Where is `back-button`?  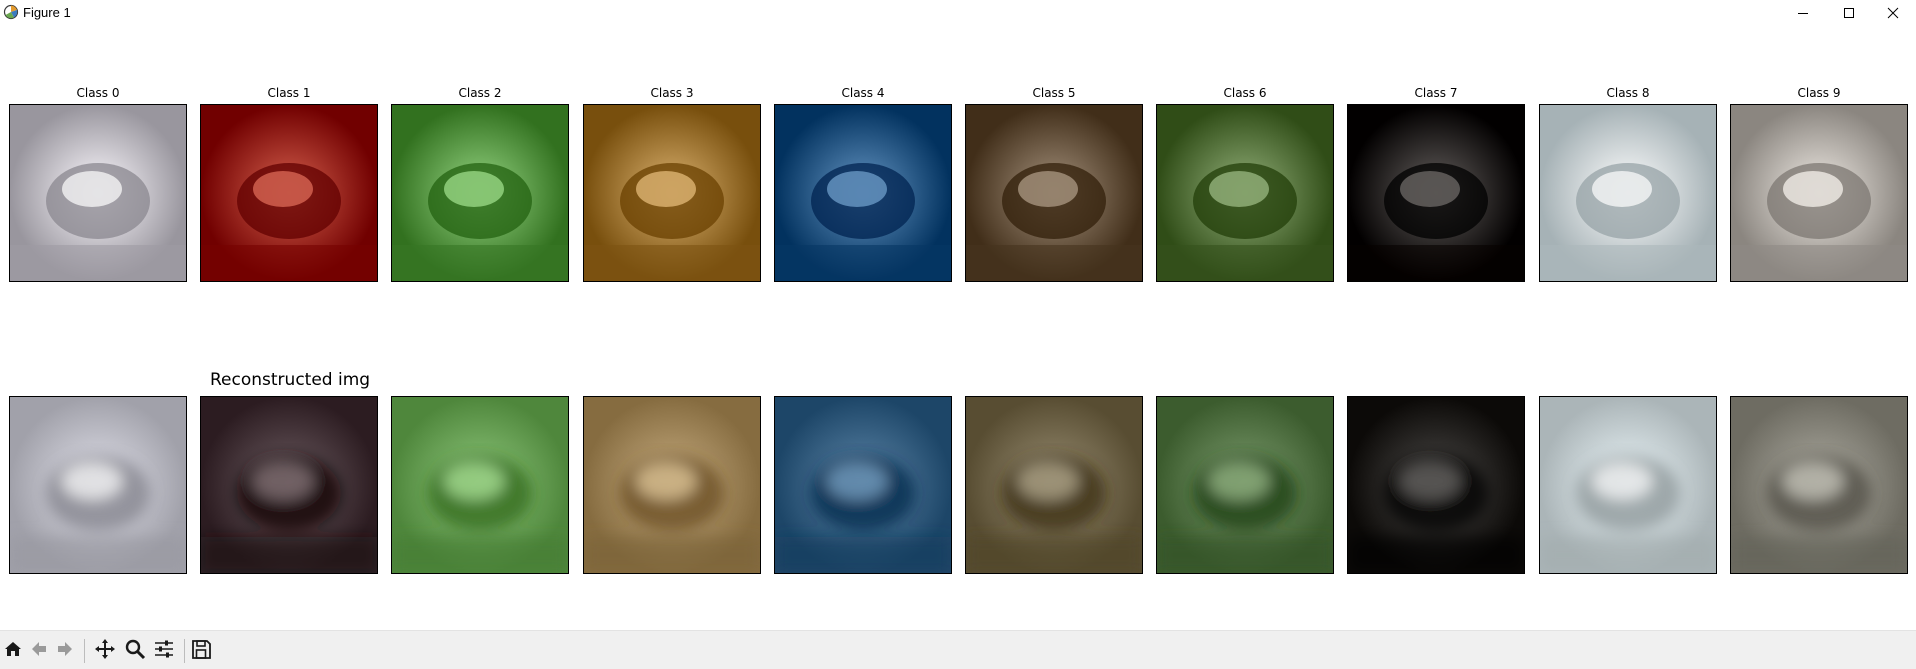
back-button is located at coordinates (39, 651).